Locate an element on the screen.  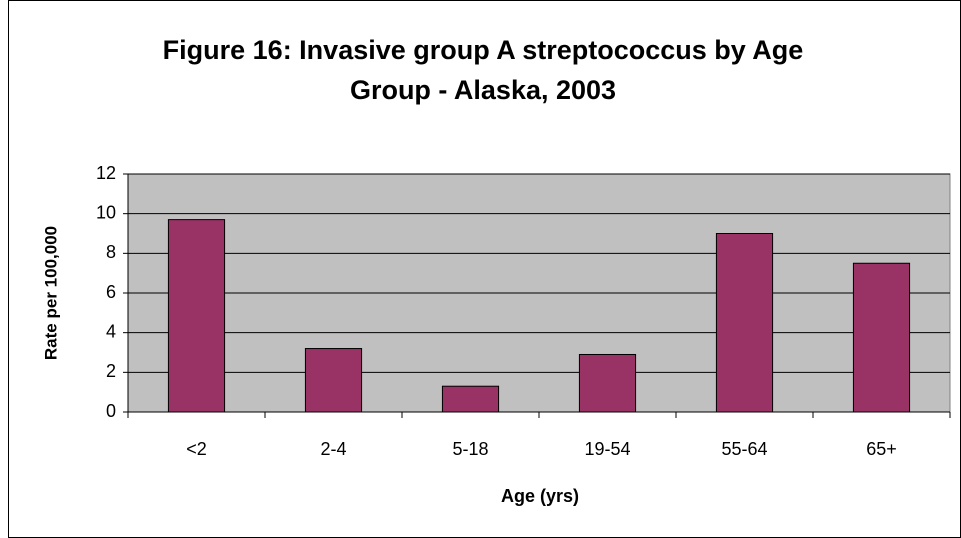
x-tick-label: 55-64 is located at coordinates (744, 449).